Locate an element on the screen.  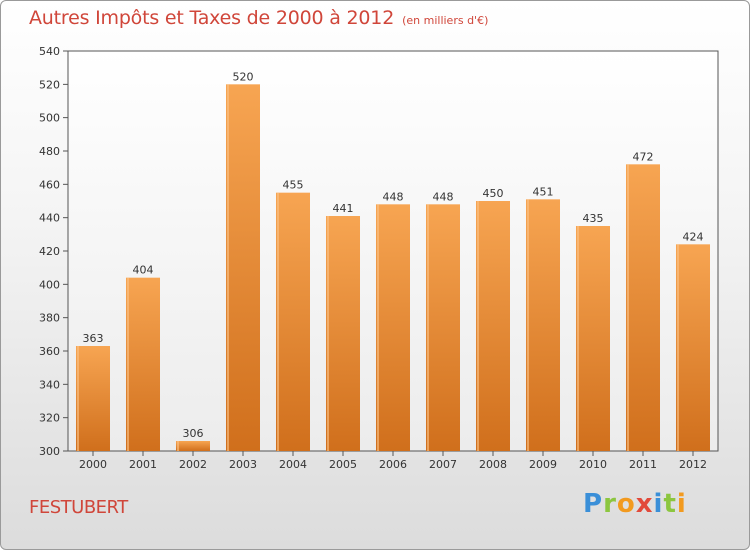
proxiti-logo: Proxiti is located at coordinates (635, 504).